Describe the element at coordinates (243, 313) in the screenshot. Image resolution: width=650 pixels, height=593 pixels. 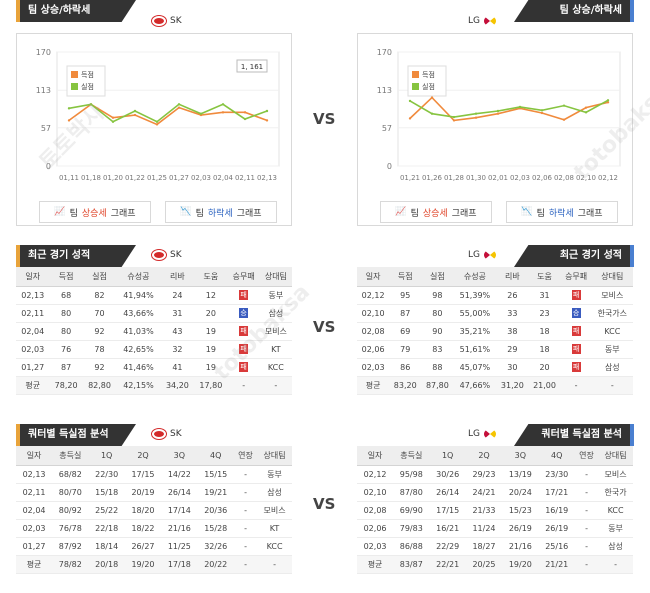
I see `result-cell: 승` at that location.